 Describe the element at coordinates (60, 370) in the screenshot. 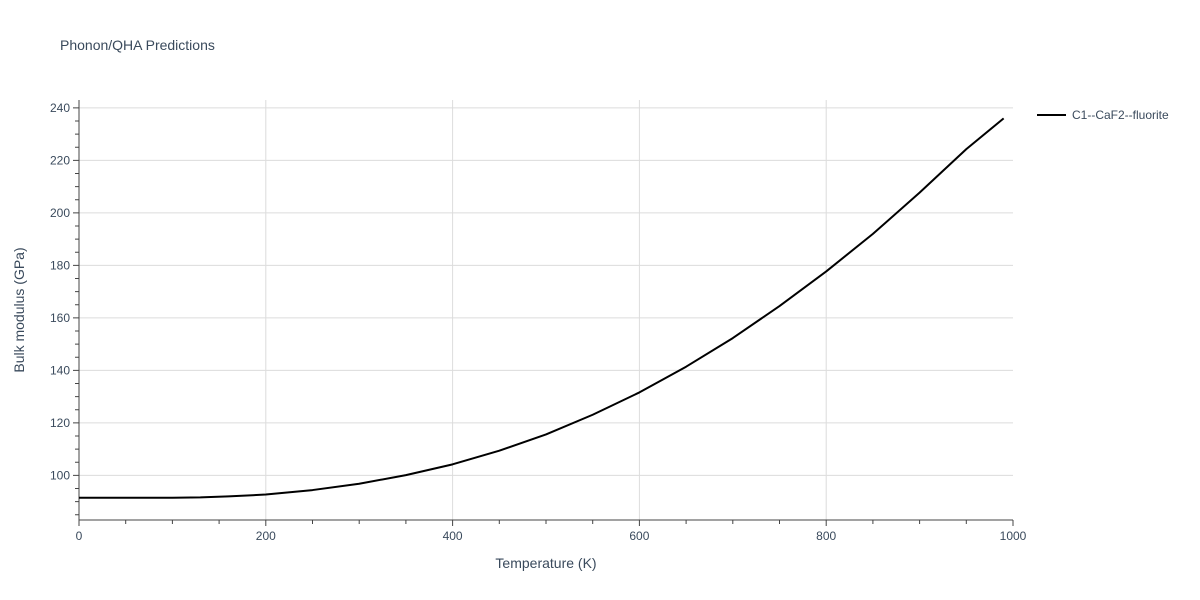

I see `y-tick-label: 140` at that location.